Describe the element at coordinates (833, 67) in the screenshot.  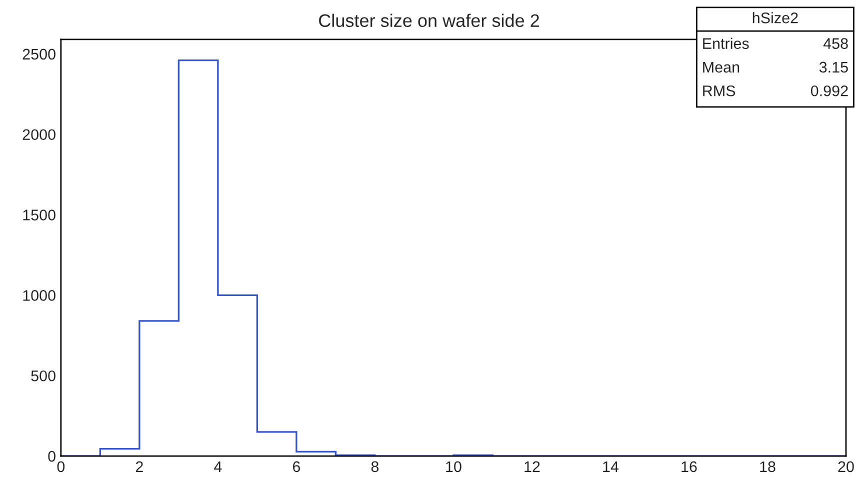
I see `annotation: 3.15` at that location.